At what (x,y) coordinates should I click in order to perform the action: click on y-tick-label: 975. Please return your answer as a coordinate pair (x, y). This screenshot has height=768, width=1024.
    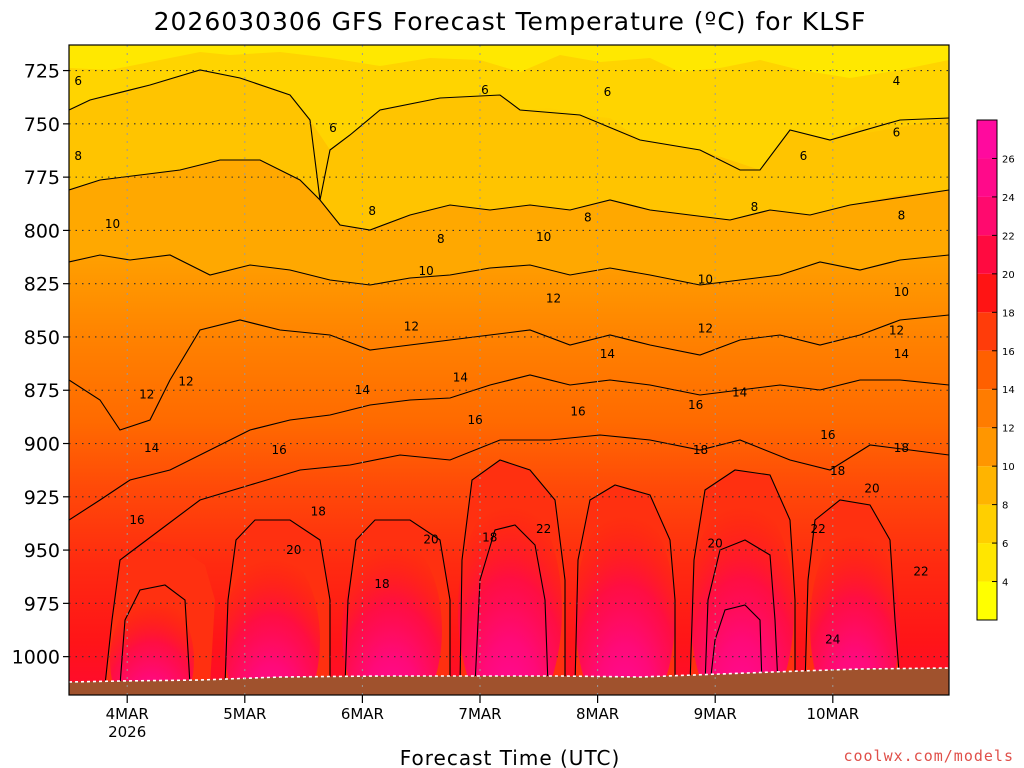
    Looking at the image, I should click on (42, 604).